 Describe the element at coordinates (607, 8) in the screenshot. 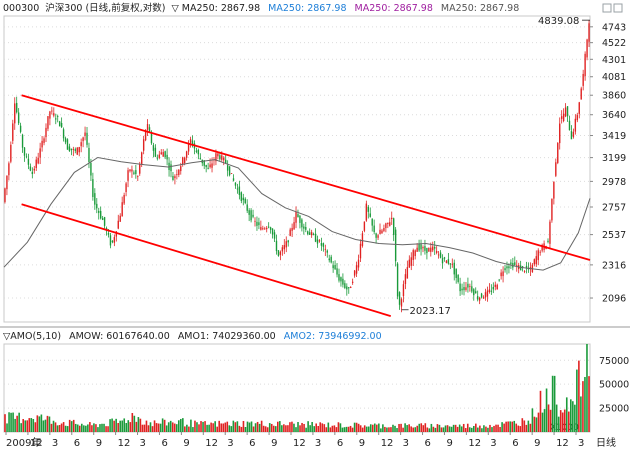

I see `minimize-icon` at that location.